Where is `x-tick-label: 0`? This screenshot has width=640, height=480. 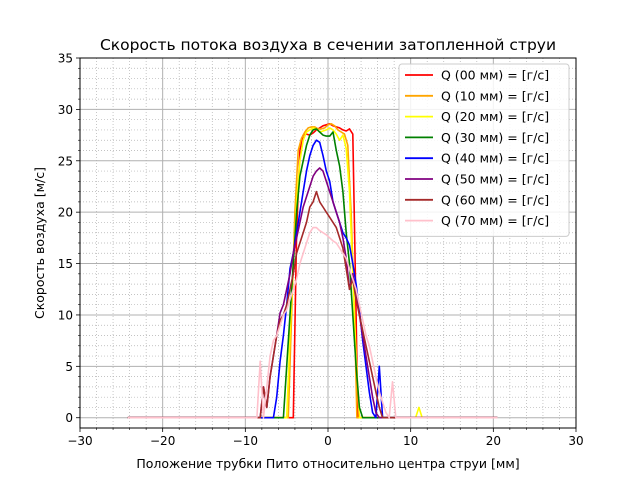 x-tick-label: 0 is located at coordinates (328, 441).